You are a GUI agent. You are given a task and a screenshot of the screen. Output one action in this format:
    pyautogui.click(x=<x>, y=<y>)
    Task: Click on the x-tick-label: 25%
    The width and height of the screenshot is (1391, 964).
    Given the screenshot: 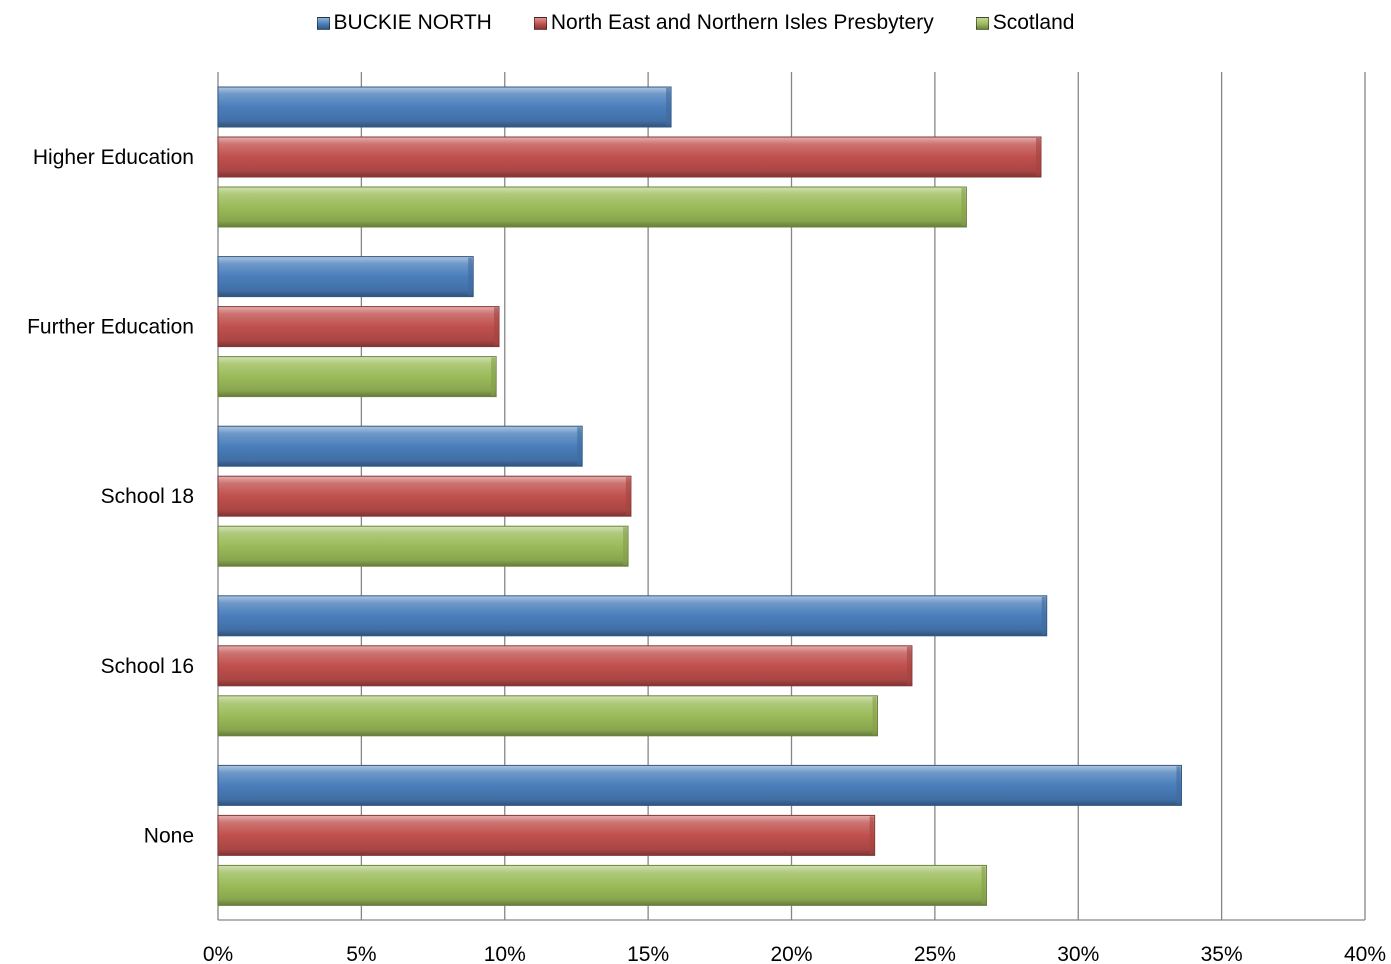 What is the action you would take?
    pyautogui.click(x=935, y=953)
    